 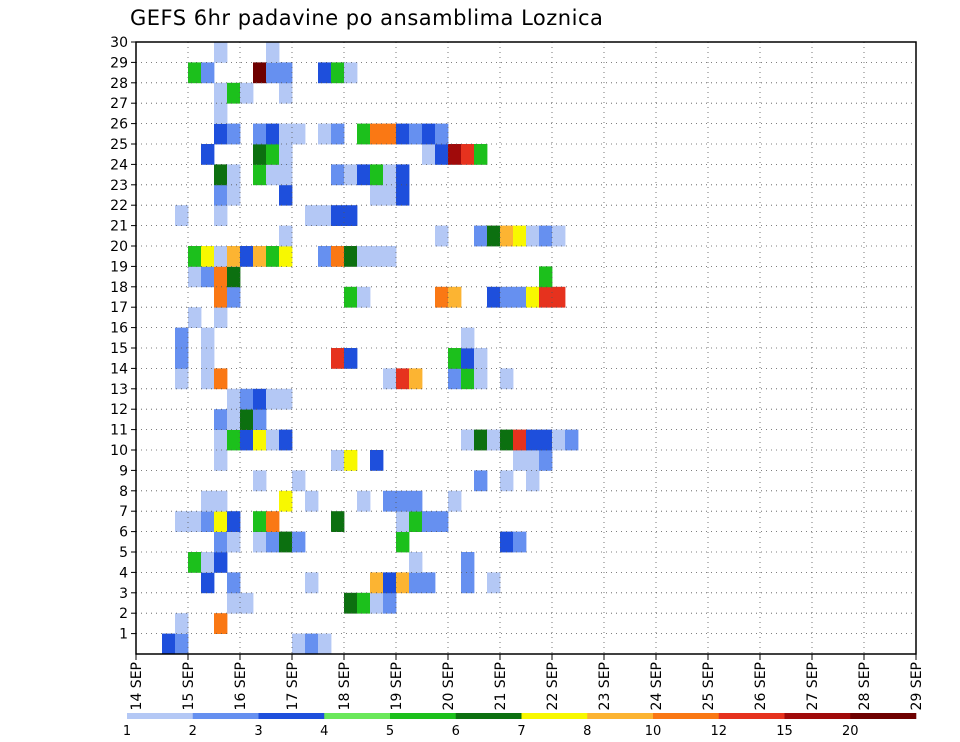 What do you see at coordinates (119, 410) in the screenshot?
I see `y-tick-label: 12` at bounding box center [119, 410].